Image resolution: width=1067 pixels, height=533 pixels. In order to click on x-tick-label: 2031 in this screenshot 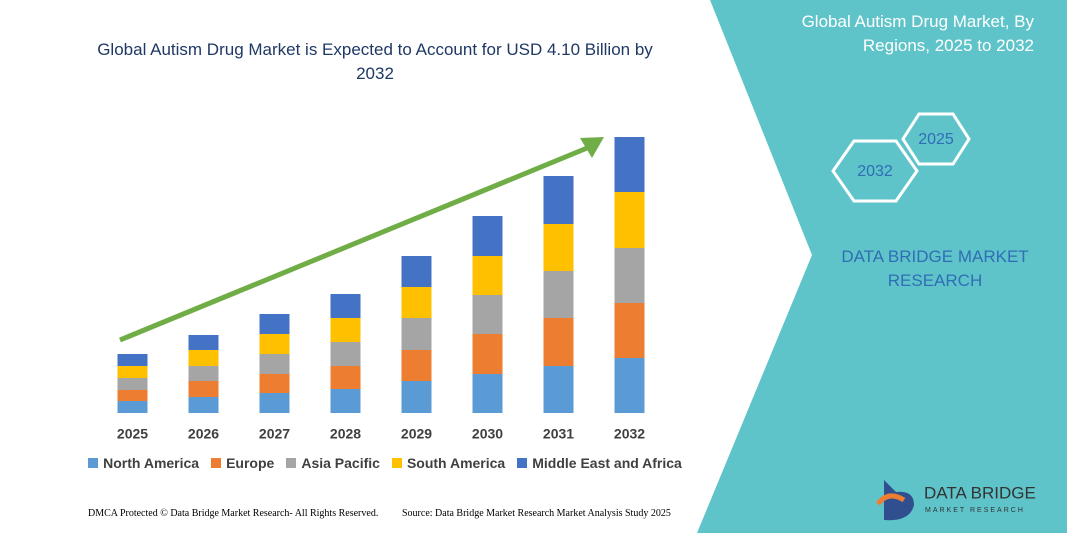, I will do `click(558, 434)`.